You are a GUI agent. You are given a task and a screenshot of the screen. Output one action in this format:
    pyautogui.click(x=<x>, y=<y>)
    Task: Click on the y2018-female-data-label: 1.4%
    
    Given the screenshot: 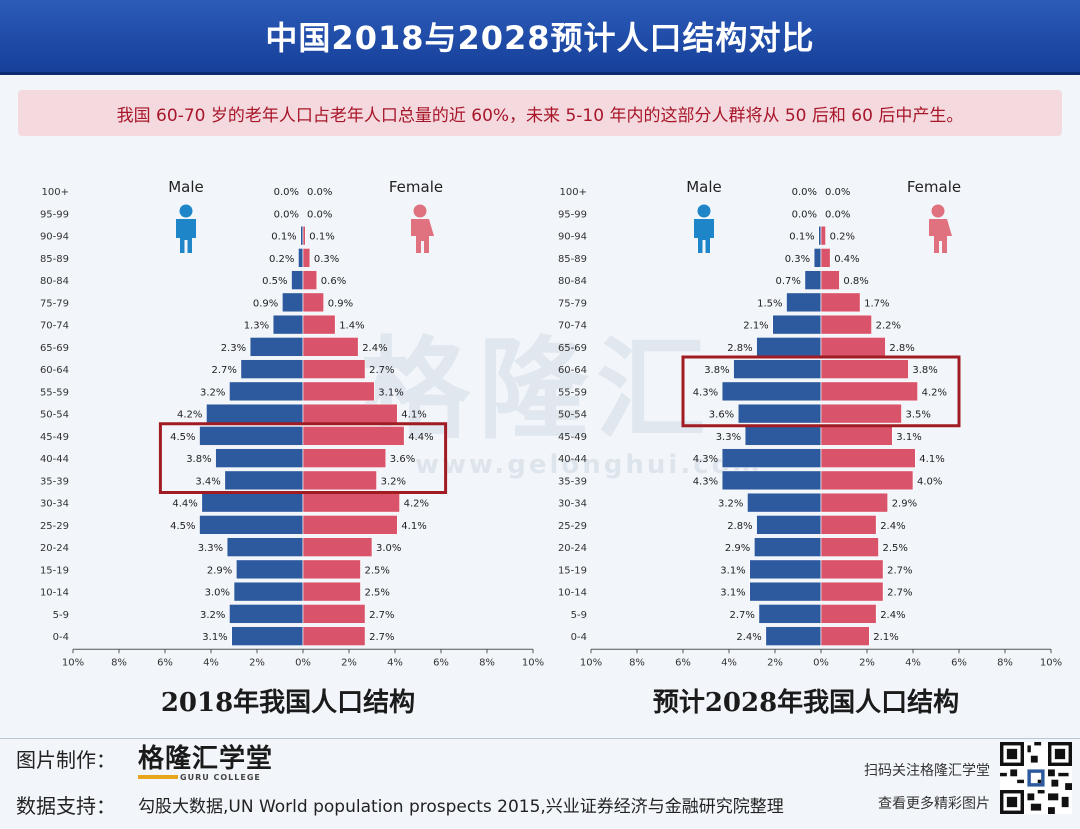 What is the action you would take?
    pyautogui.click(x=351, y=326)
    